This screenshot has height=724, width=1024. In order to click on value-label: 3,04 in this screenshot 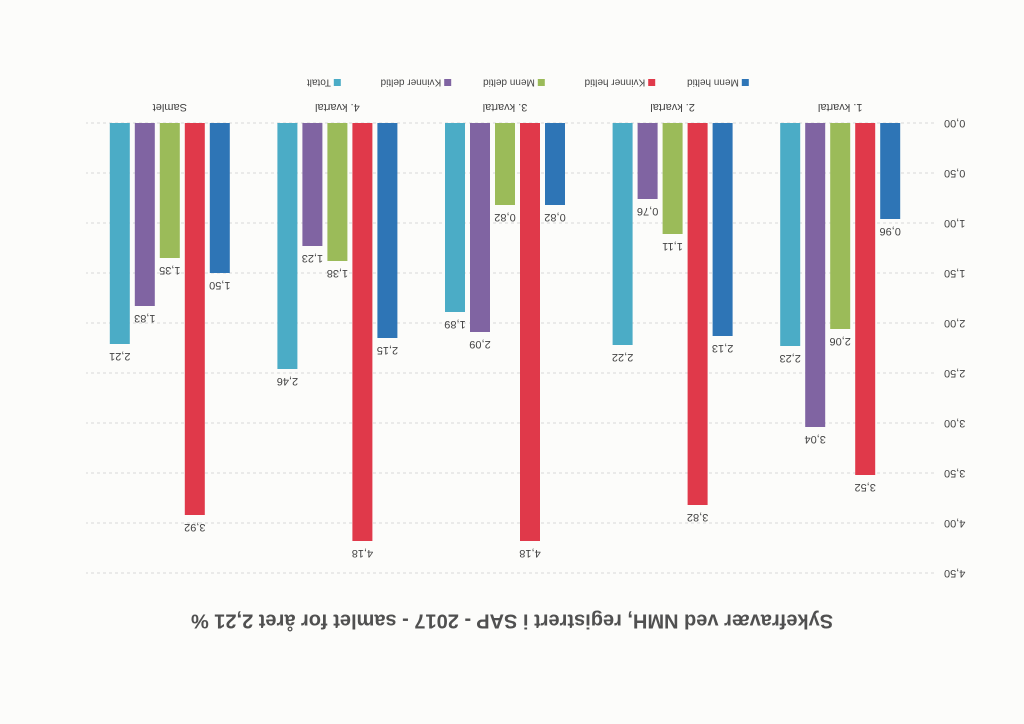, I will do `click(814, 439)`.